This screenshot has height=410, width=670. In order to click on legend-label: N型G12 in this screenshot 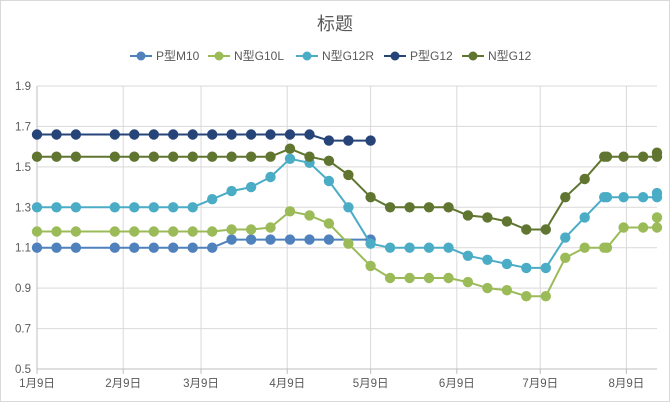, I will do `click(510, 56)`.